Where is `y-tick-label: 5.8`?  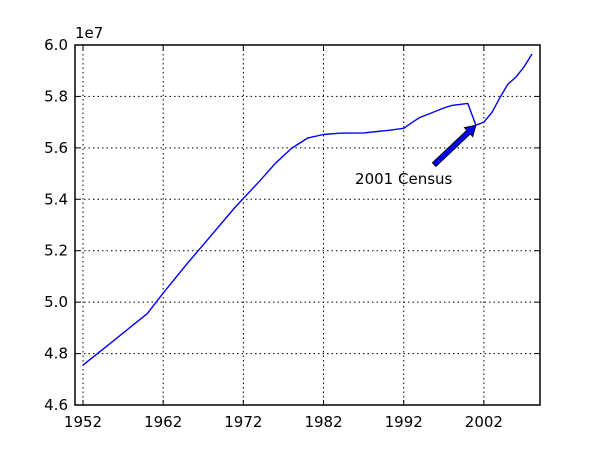 y-tick-label: 5.8 is located at coordinates (56, 96).